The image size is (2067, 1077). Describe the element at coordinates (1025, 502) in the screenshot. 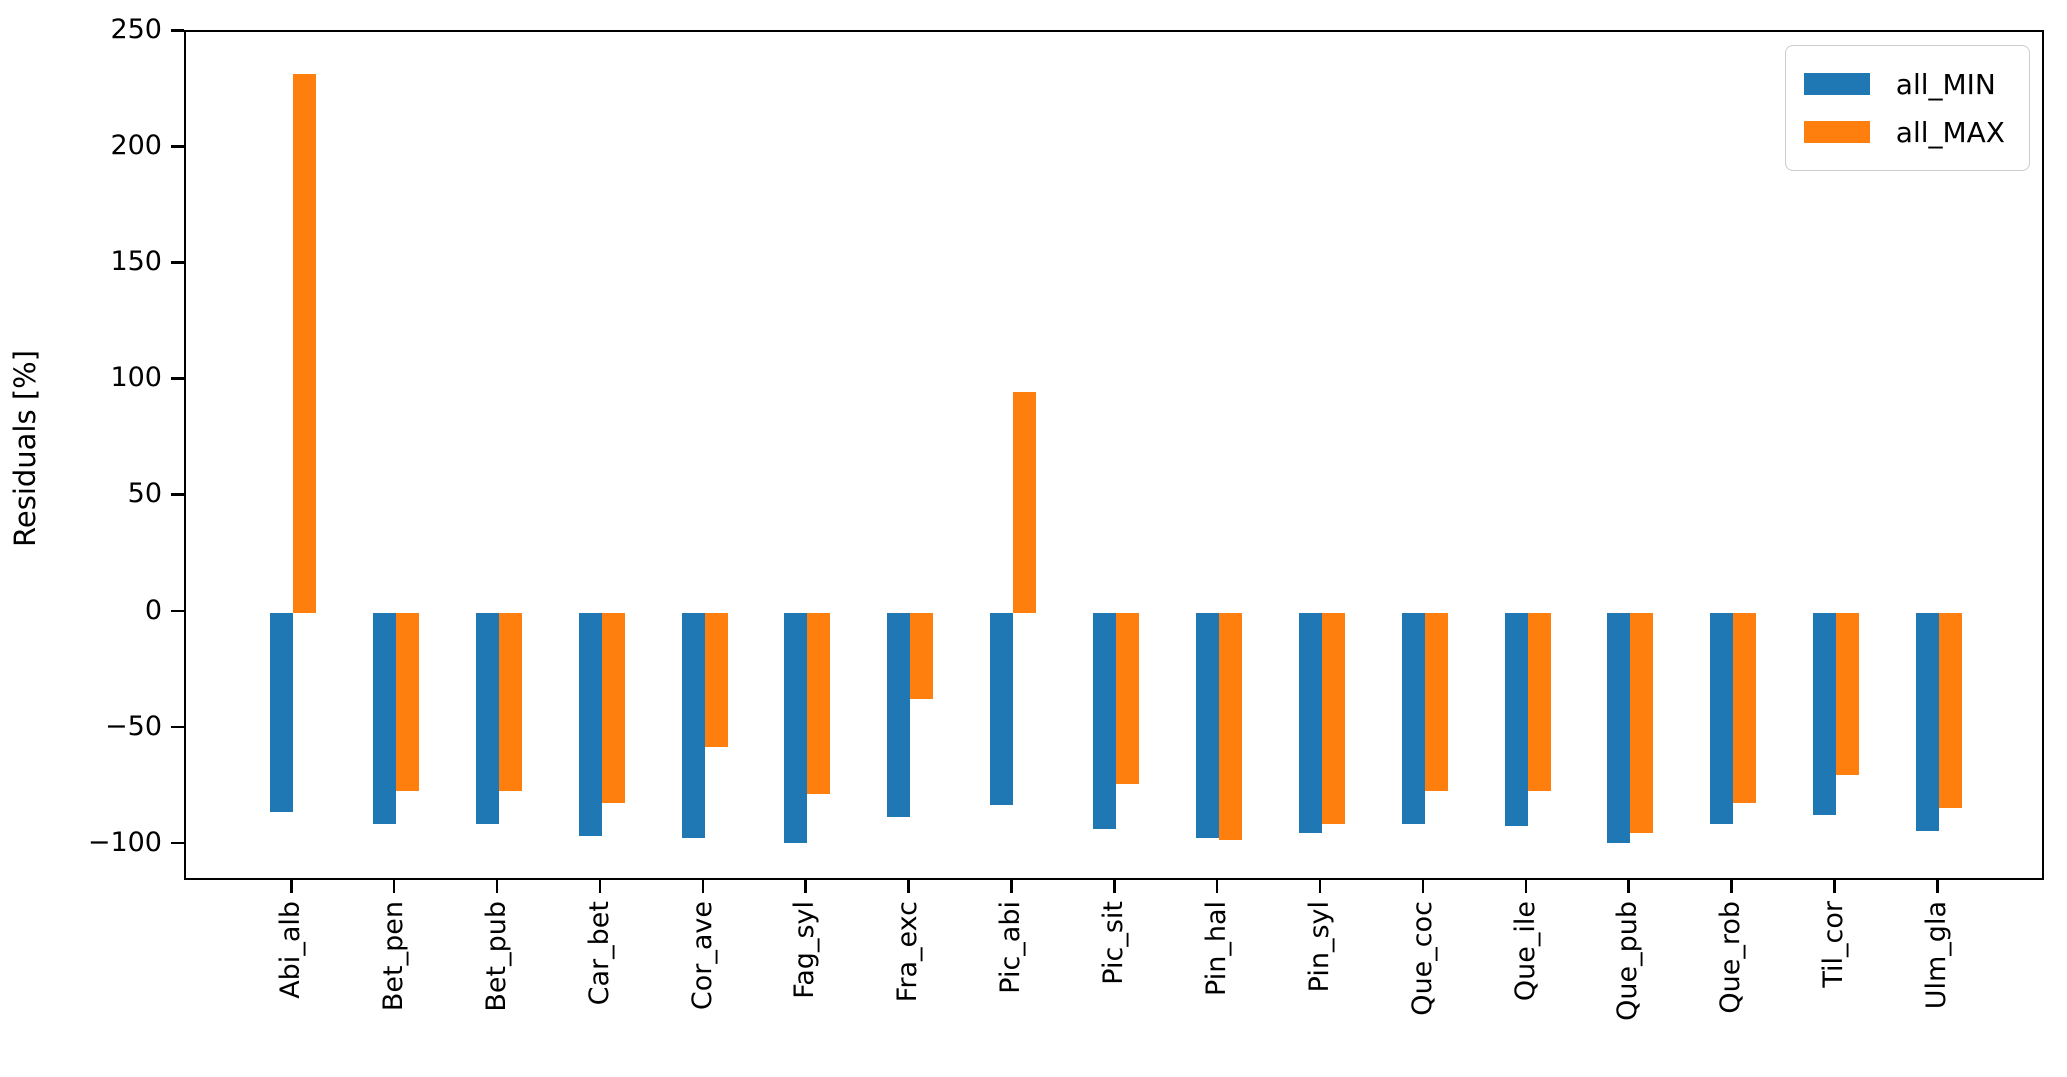

I see `bar-all_MAX-Pic_abi` at that location.